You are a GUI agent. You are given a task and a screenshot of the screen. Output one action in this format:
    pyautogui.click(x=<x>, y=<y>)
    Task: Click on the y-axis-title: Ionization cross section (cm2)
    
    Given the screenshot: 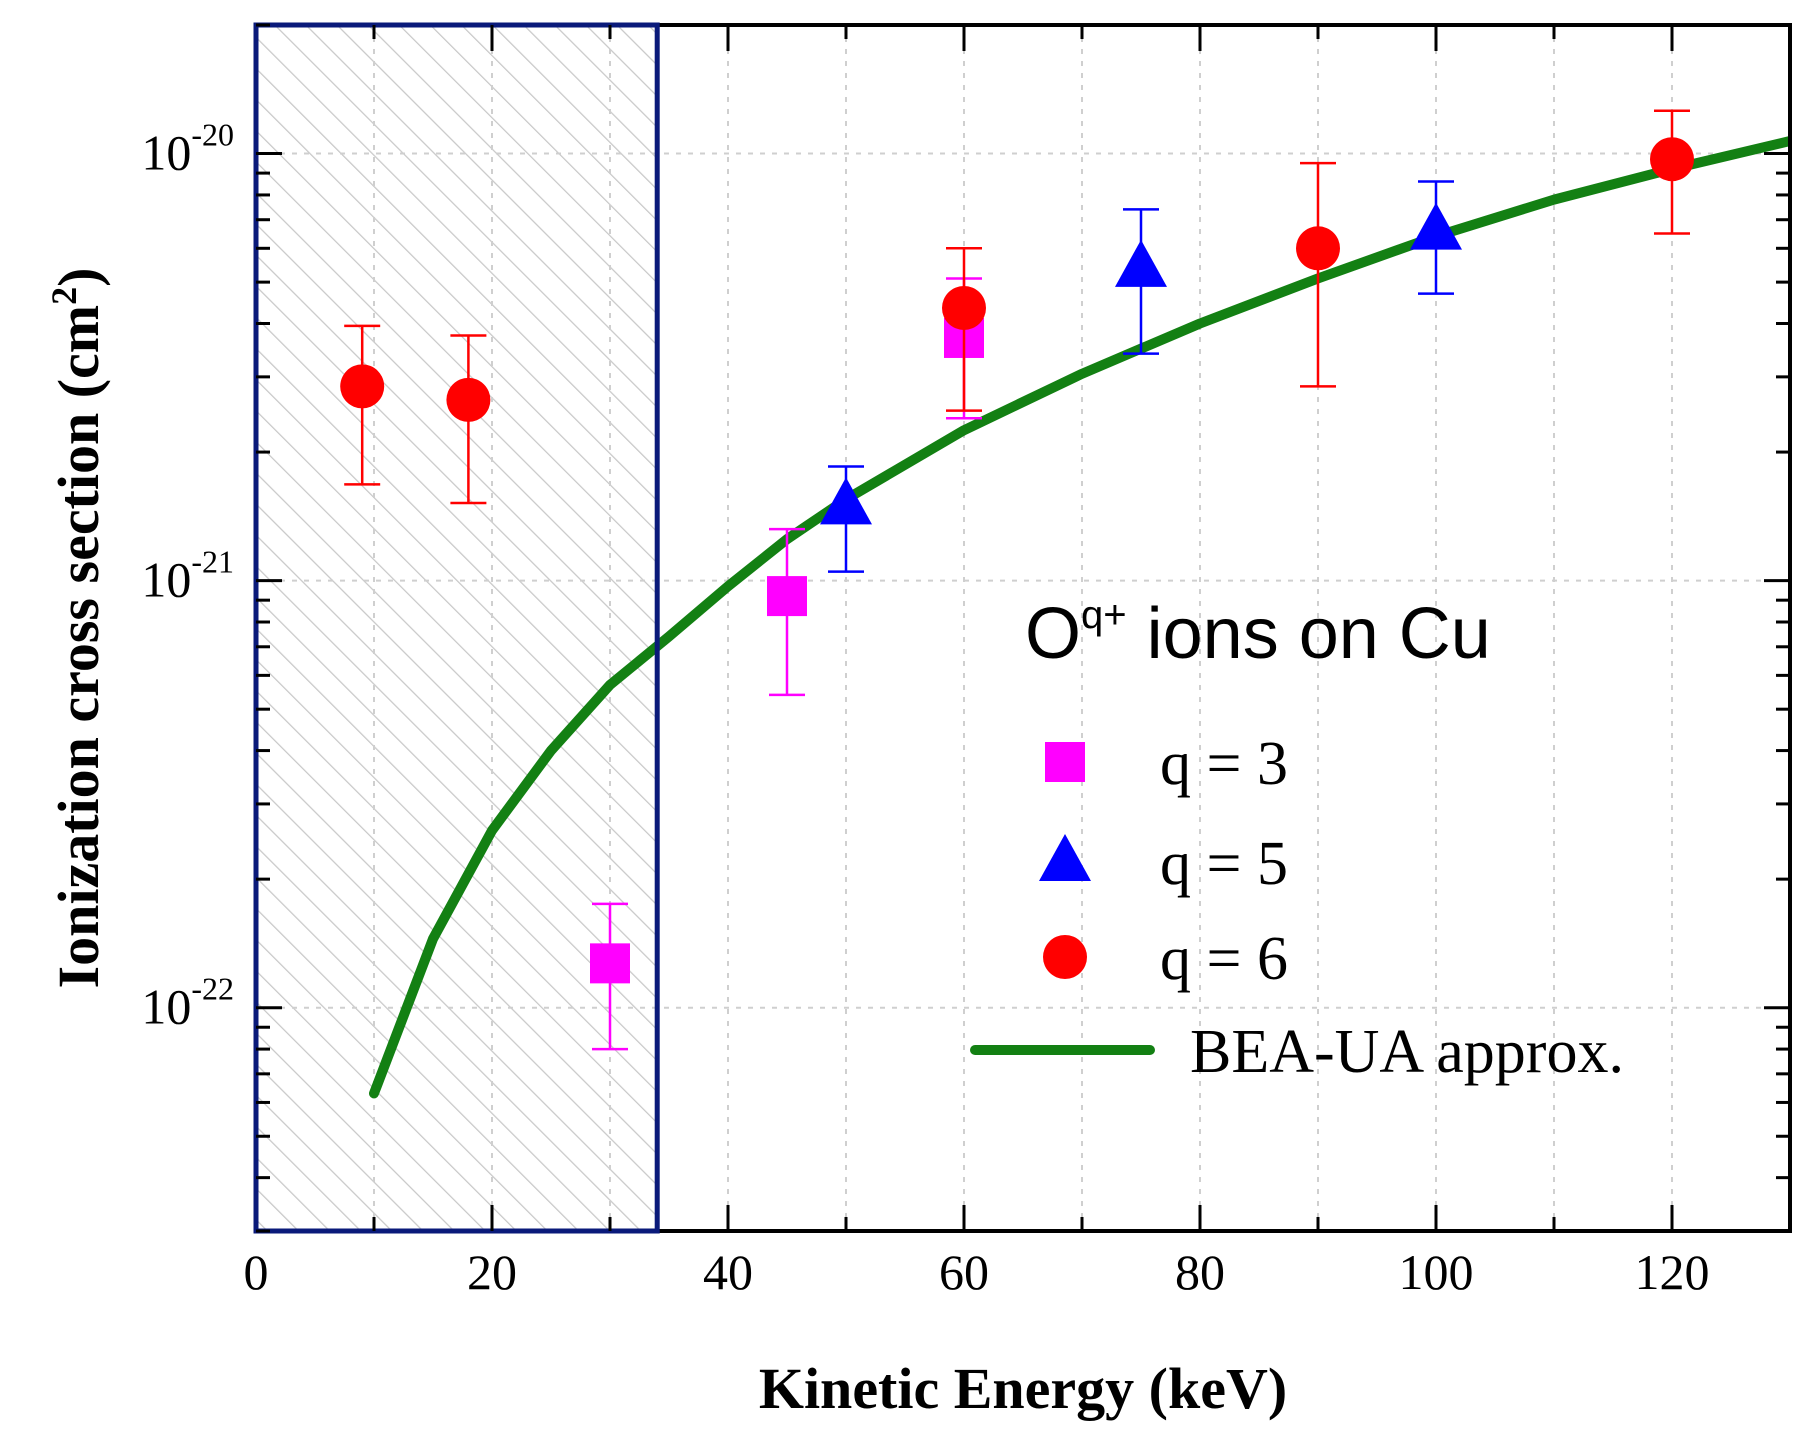 What is the action you would take?
    pyautogui.click(x=77, y=628)
    